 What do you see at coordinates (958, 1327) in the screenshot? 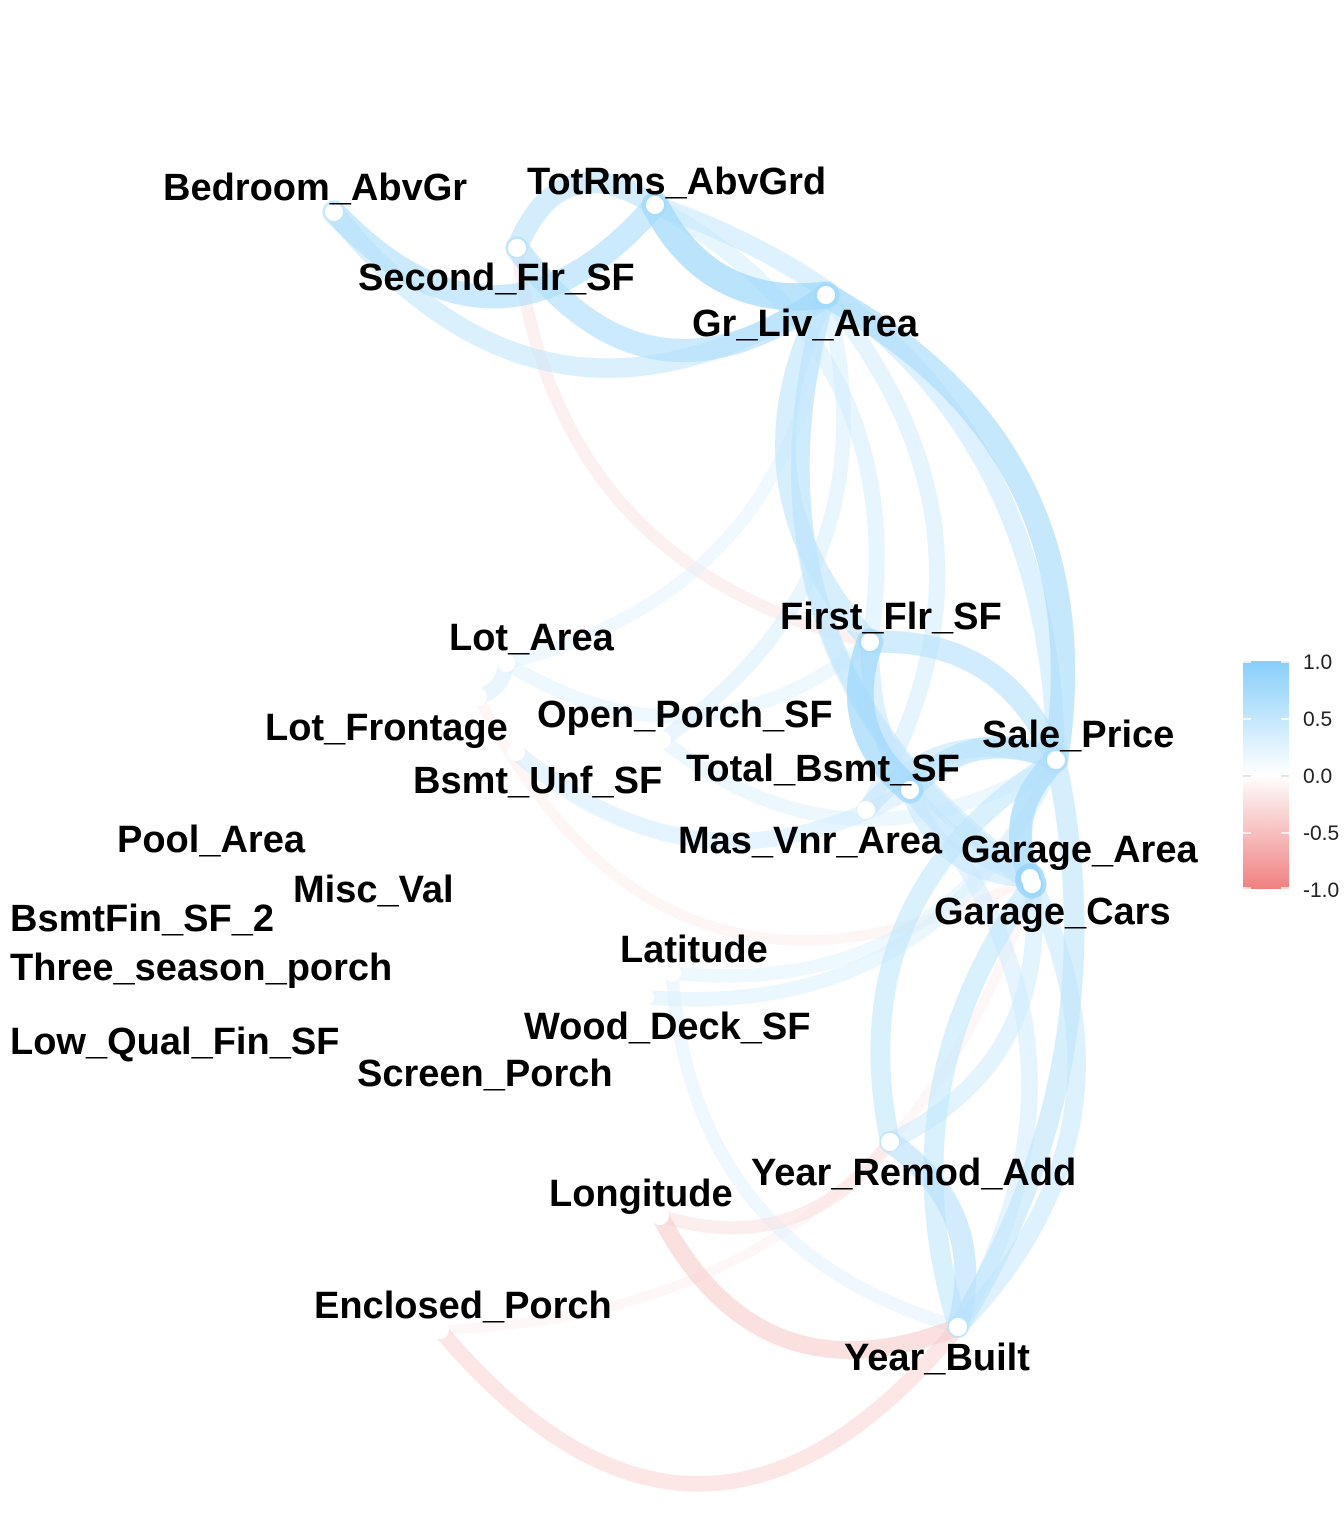
I see `node-Year_Built` at bounding box center [958, 1327].